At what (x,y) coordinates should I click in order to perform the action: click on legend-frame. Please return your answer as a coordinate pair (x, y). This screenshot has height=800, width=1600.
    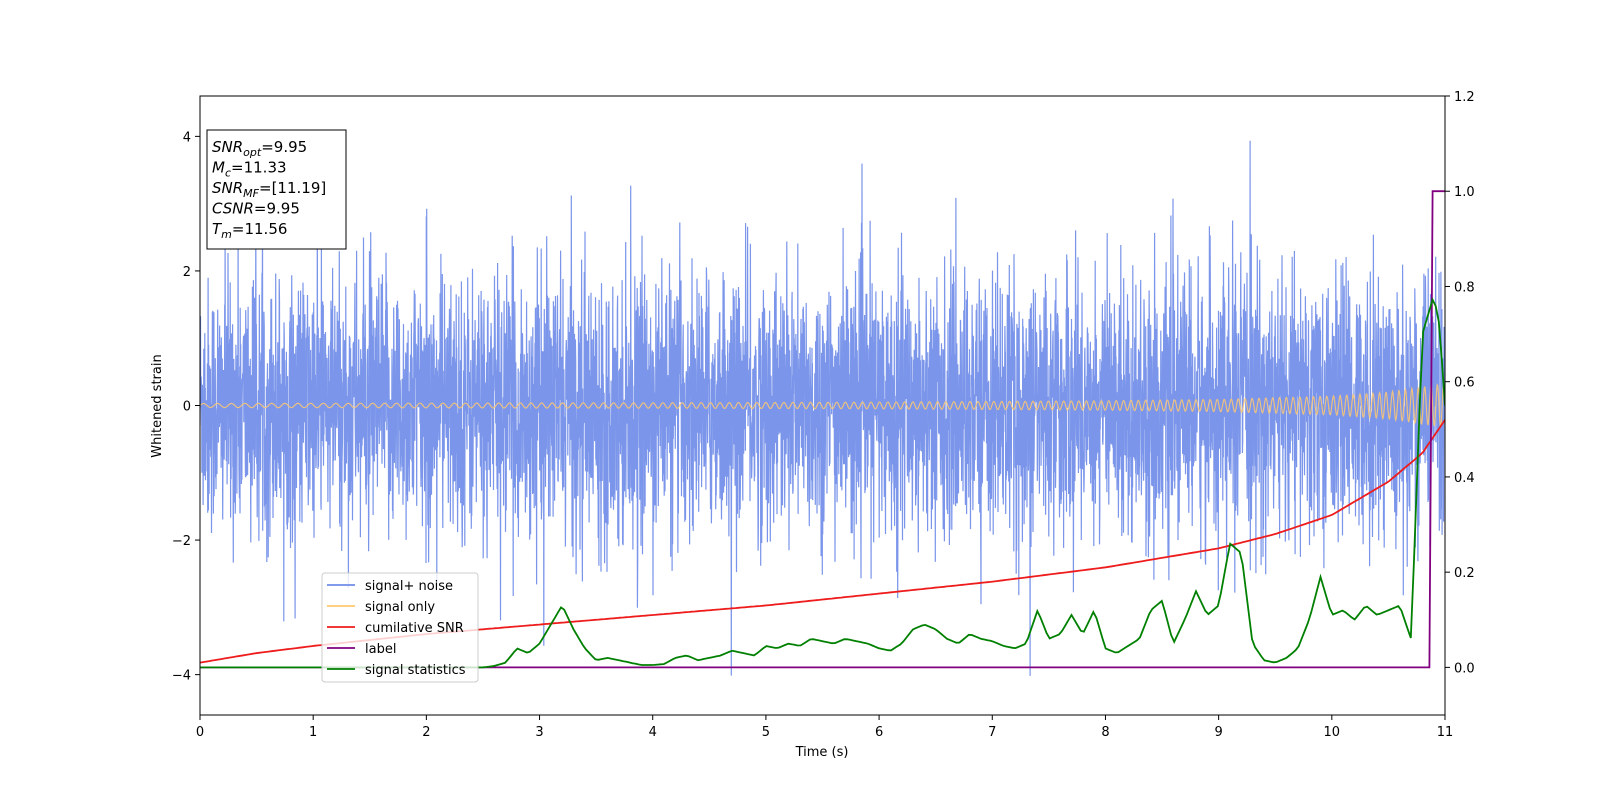
    Looking at the image, I should click on (400, 627).